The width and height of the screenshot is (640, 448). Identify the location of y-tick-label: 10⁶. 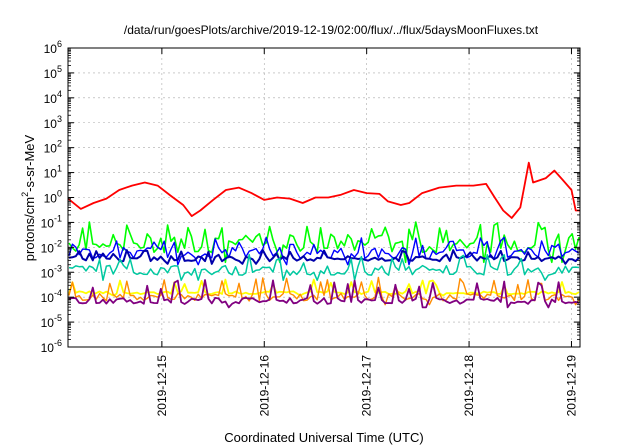
(53, 47).